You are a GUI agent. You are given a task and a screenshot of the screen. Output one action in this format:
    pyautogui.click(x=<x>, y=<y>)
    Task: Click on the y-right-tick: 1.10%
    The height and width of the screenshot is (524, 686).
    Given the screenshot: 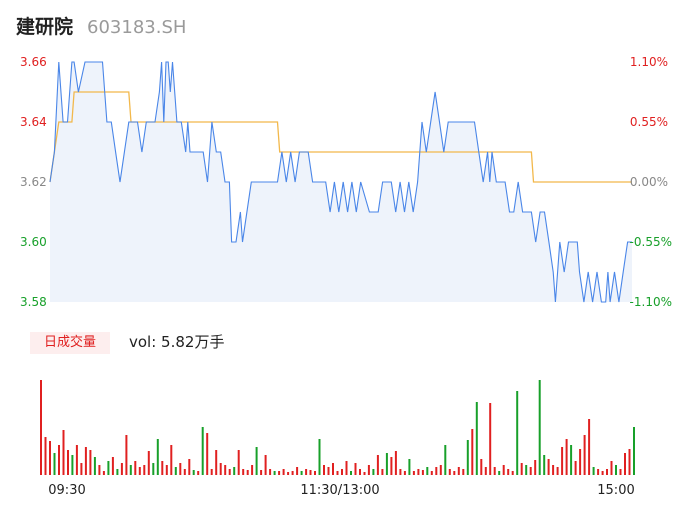 What is the action you would take?
    pyautogui.click(x=649, y=62)
    